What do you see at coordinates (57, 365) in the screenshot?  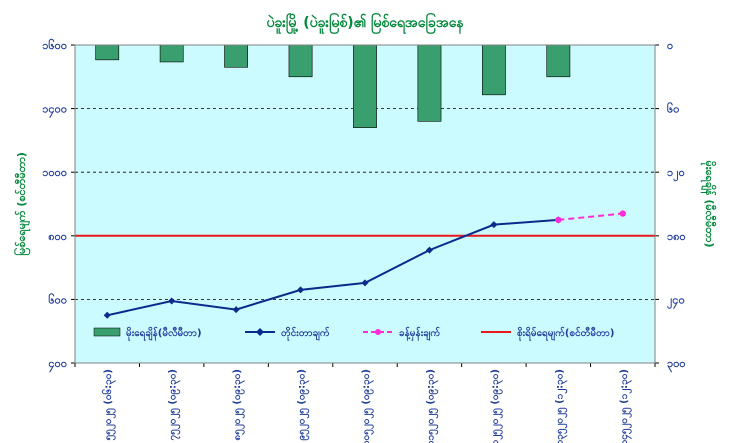 I see `left-tick-label: ၄၀၀` at bounding box center [57, 365].